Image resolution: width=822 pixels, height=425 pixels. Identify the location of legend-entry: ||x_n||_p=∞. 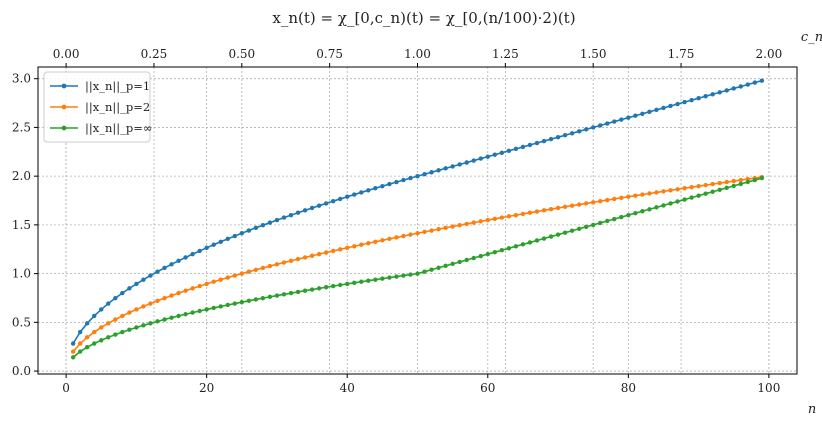
(101, 128).